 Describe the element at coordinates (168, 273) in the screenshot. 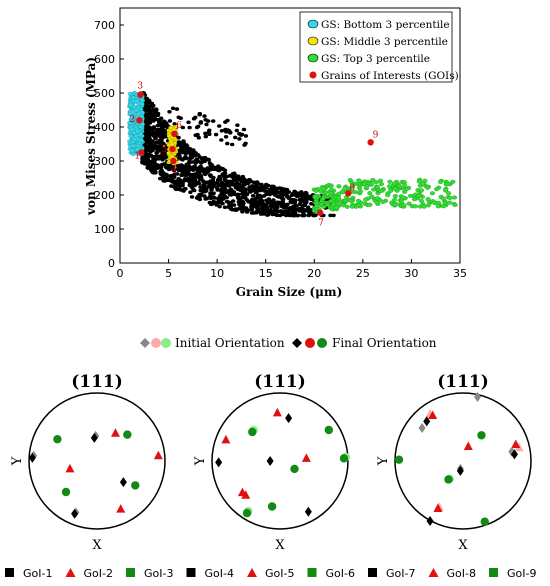

I see `x-tick-label: 5` at that location.